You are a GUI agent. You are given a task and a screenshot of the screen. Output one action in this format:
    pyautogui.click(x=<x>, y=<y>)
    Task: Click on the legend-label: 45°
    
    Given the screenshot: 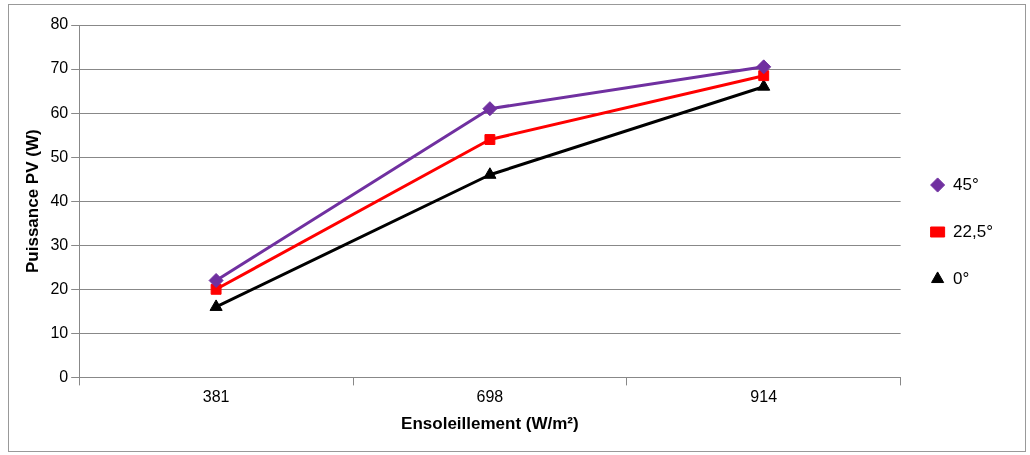 What is the action you would take?
    pyautogui.click(x=966, y=184)
    